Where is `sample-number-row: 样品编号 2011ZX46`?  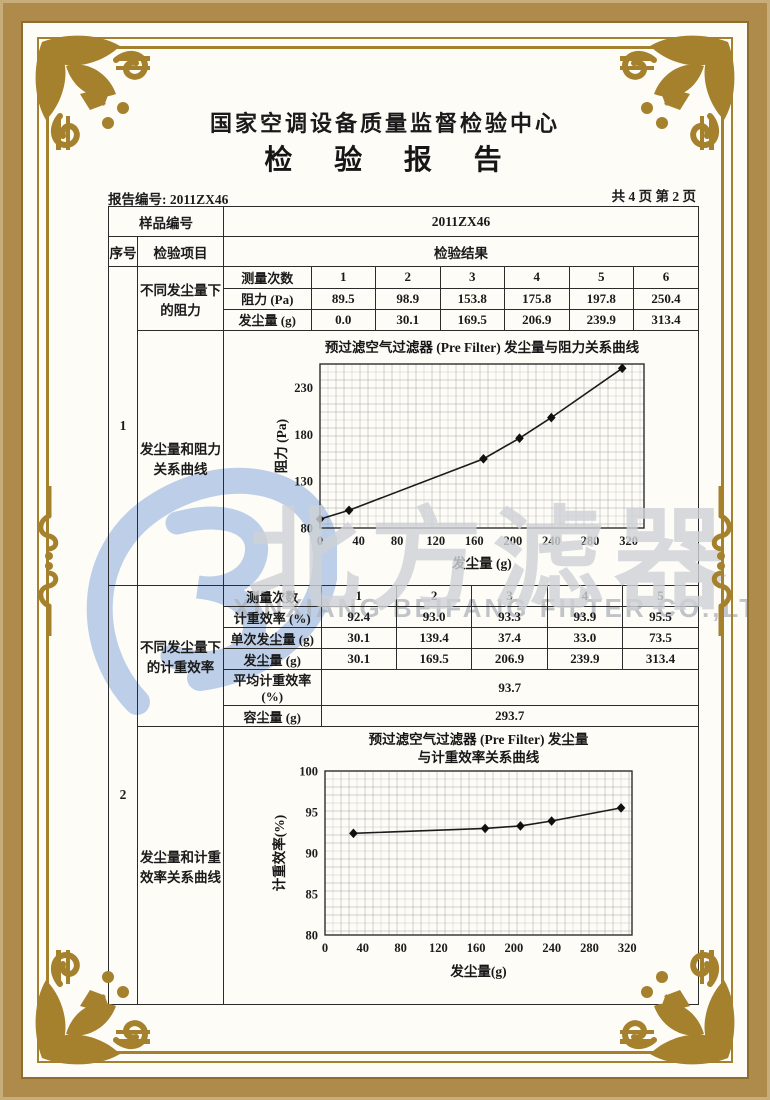 sample-number-row: 样品编号 2011ZX46 is located at coordinates (403, 221).